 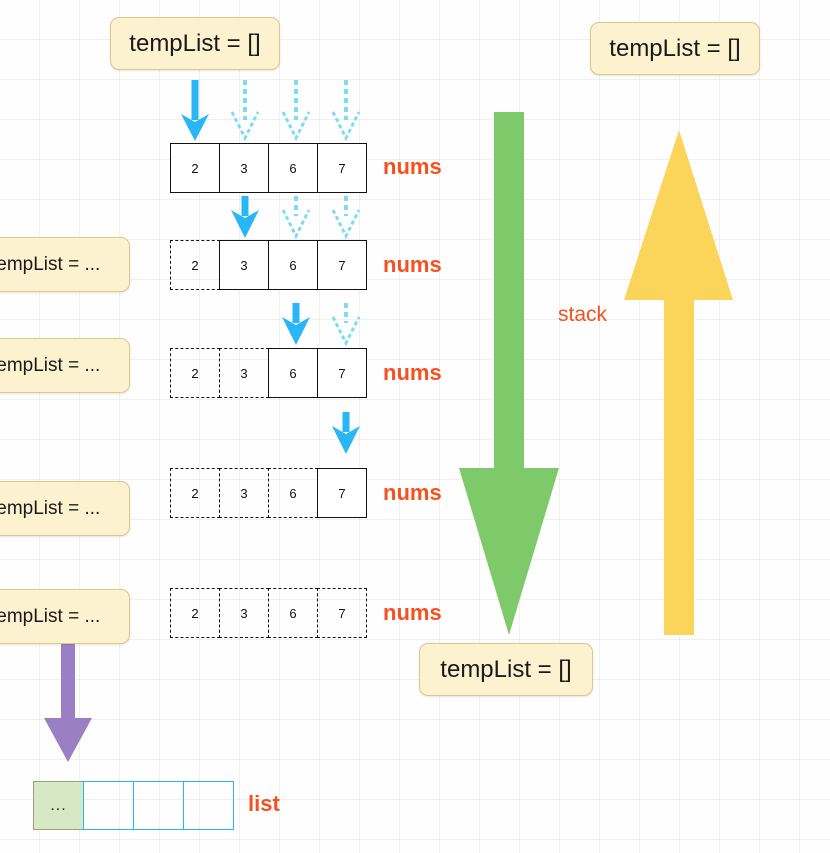 I want to click on nums-array-level-4: 2 3 6 7, so click(x=268, y=613).